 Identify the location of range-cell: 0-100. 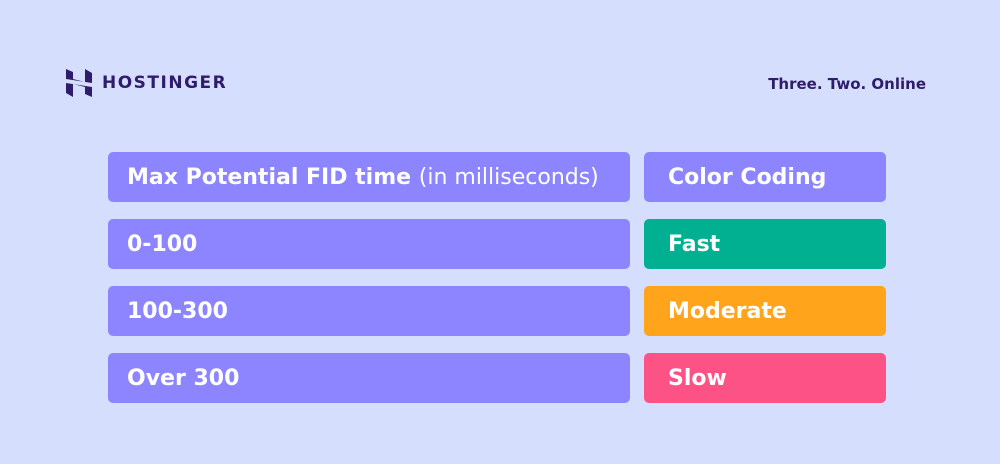
(369, 244).